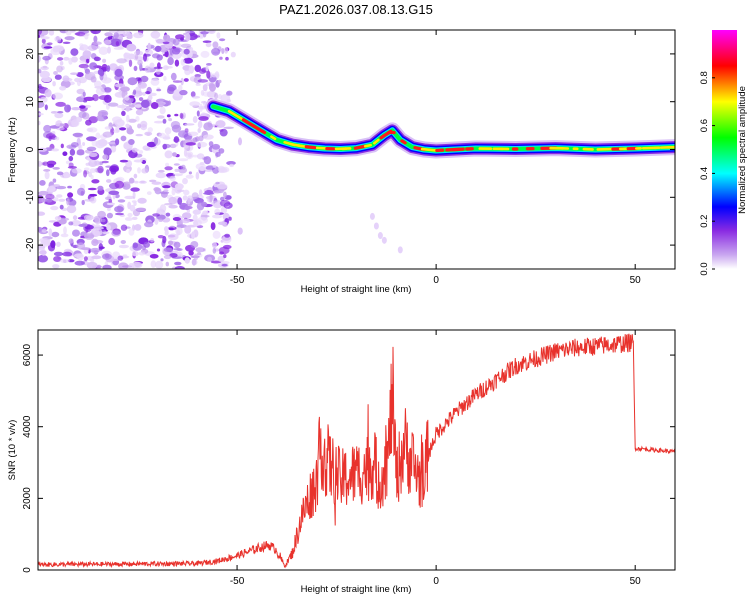 The height and width of the screenshot is (600, 750). Describe the element at coordinates (440, 128) in the screenshot. I see `spectrogram-ridge` at that location.